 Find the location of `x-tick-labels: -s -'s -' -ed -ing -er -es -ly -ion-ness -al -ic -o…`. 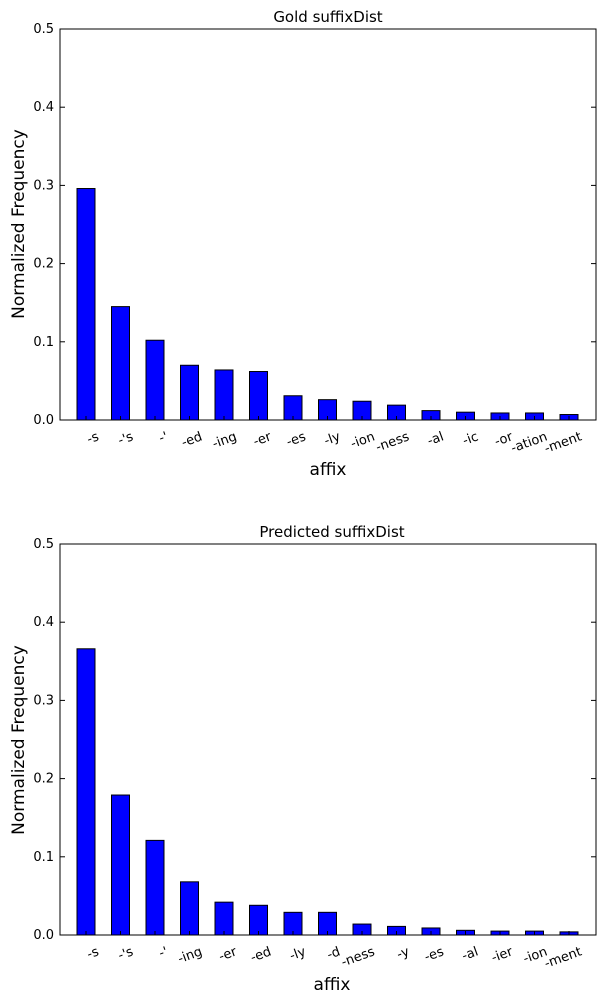

x-tick-labels: -s -'s -' -ed -ing -er -es -ly -ion-ness -al -ic -o… is located at coordinates (334, 443).